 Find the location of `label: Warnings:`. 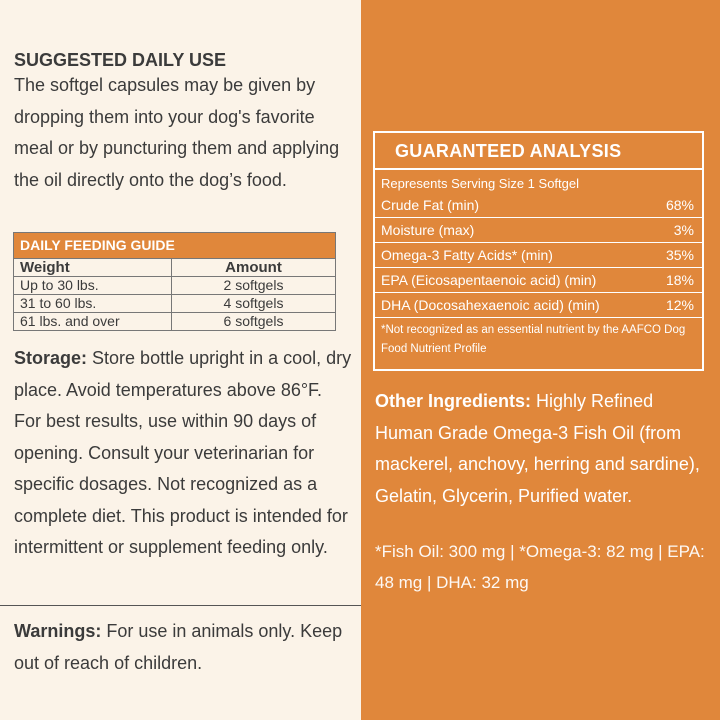

label: Warnings: is located at coordinates (58, 631).